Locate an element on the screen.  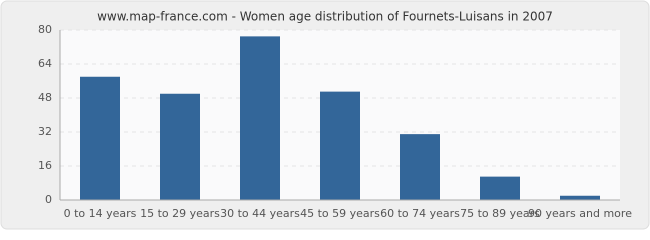
x-tick-label: 60 to 74 years is located at coordinates (420, 213).